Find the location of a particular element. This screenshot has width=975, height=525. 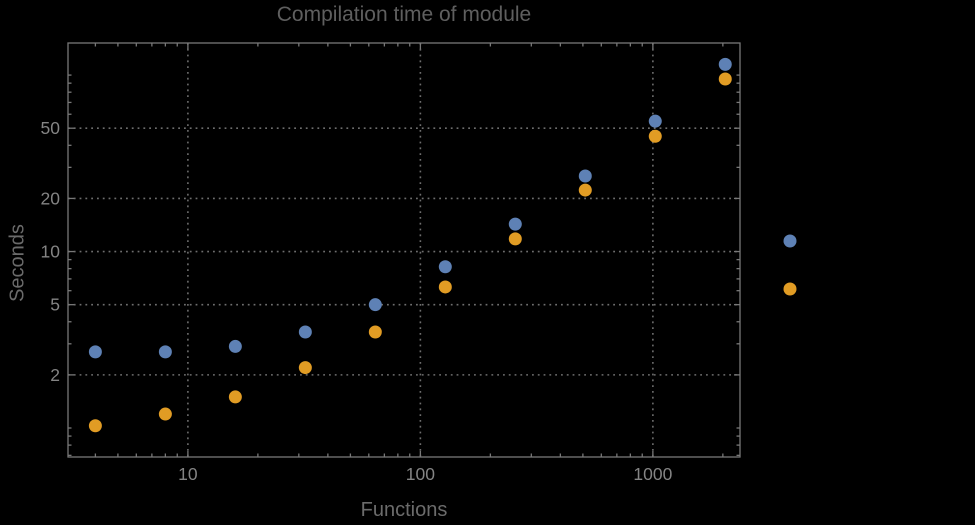

x-tick-label: 10 is located at coordinates (188, 474).